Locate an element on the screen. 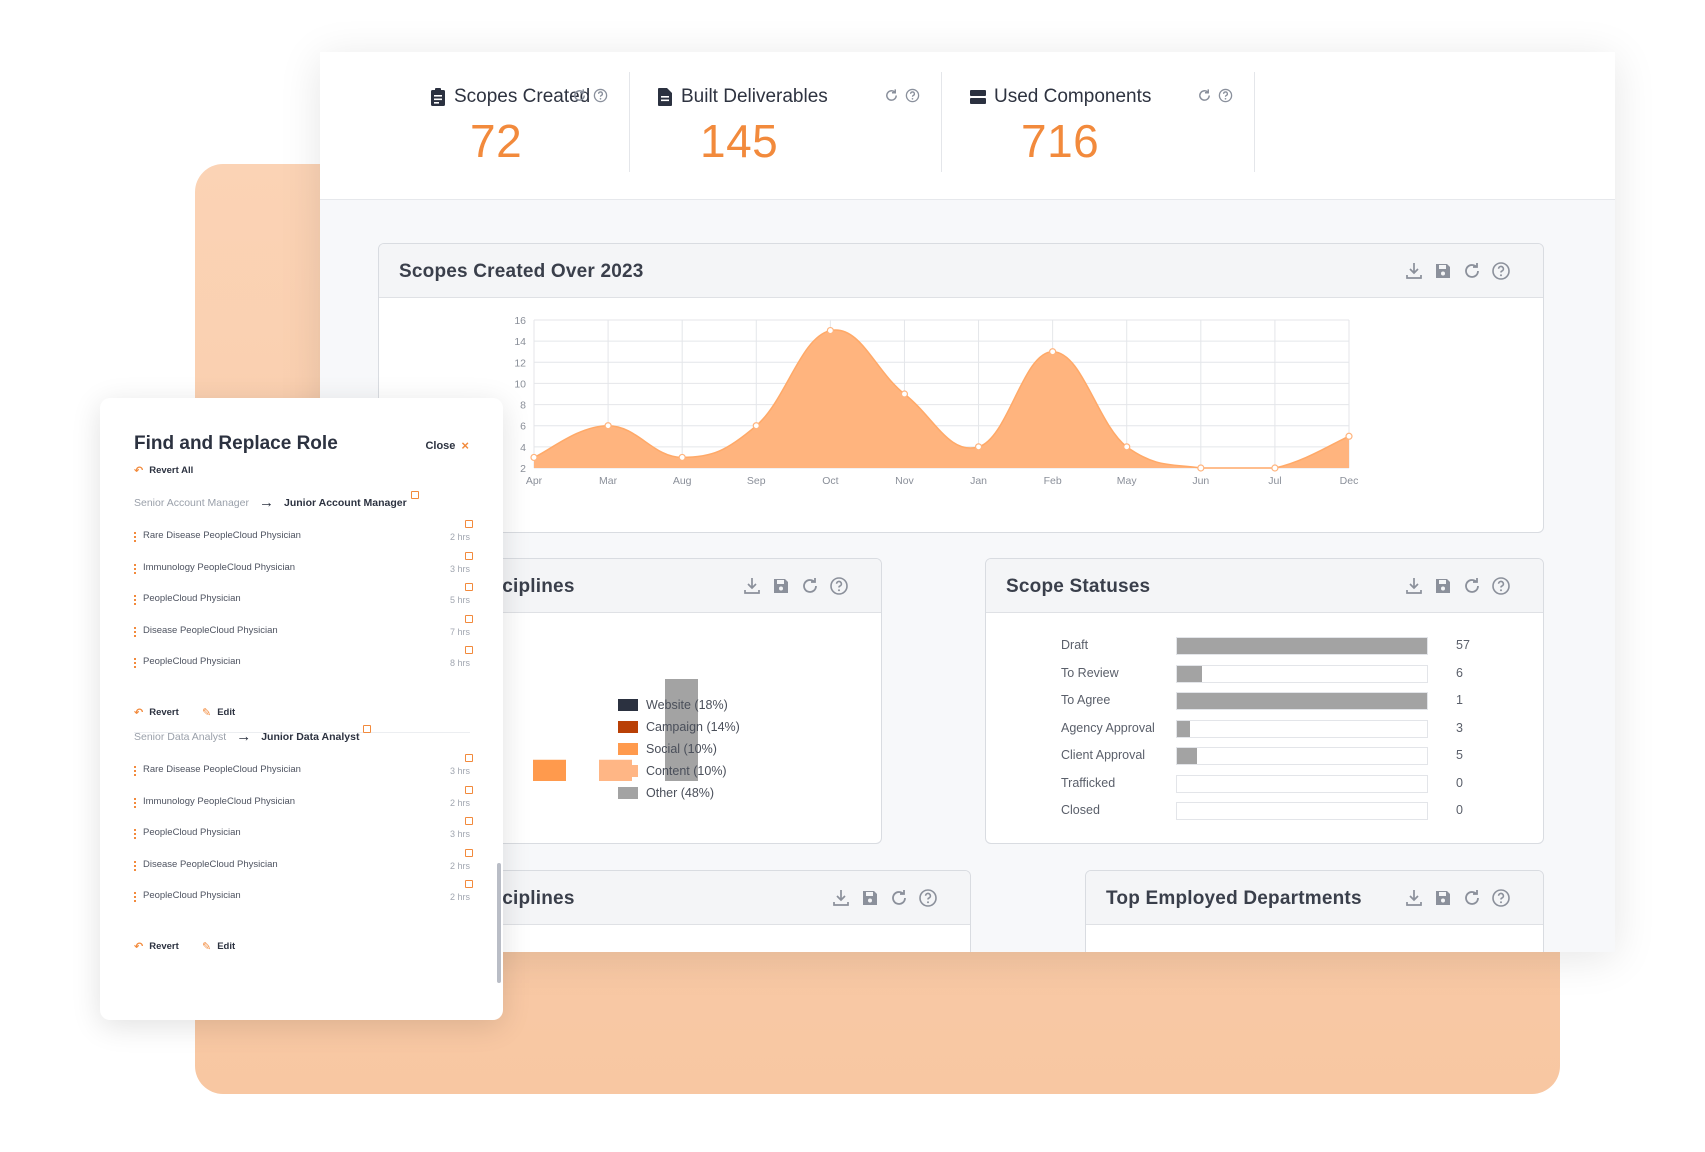 The width and height of the screenshot is (1705, 1152). list-item: Immunology PeopleCloud Physician 2 hrs is located at coordinates (303, 799).